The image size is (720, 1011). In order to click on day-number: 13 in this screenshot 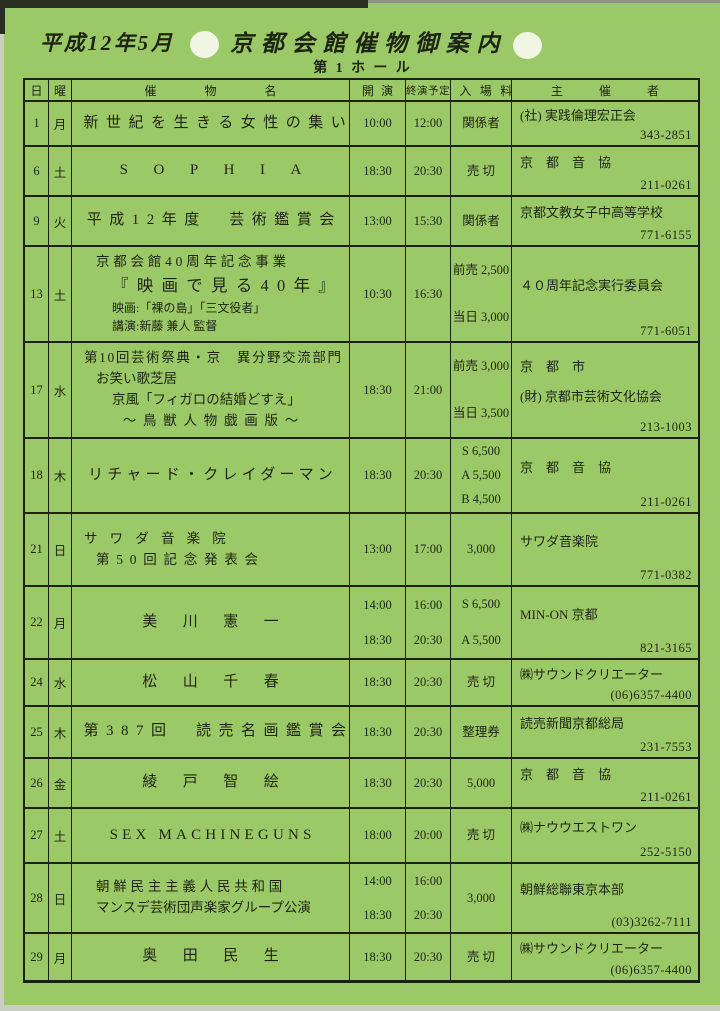, I will do `click(36, 293)`.